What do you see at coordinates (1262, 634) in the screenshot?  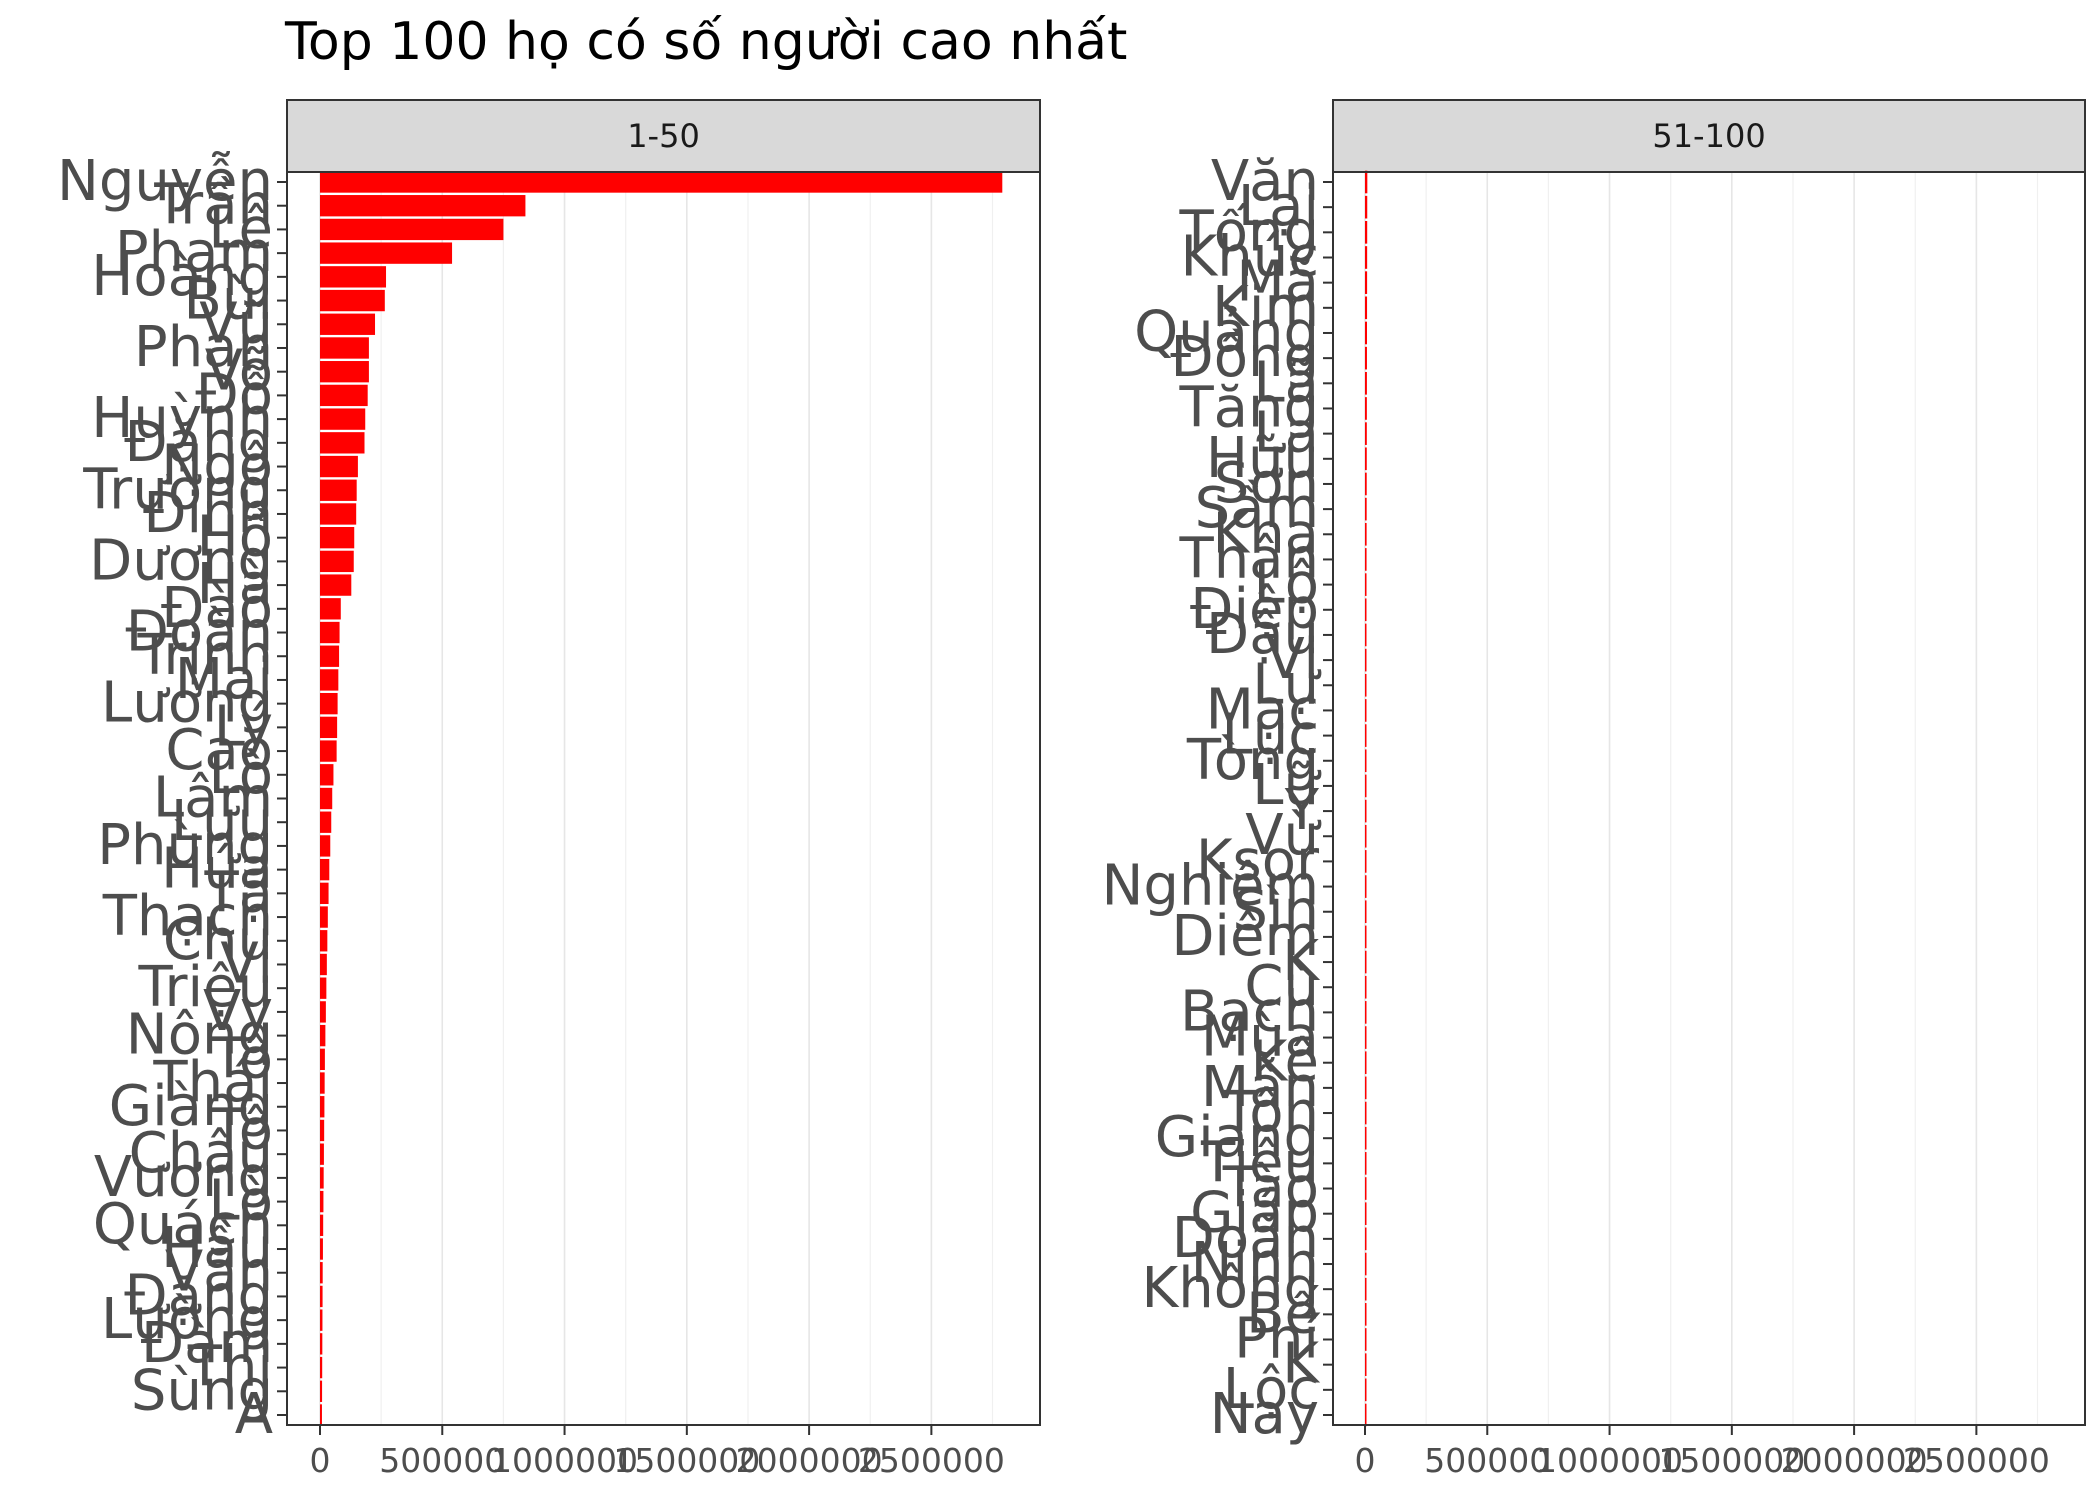 I see `y-tick-label: Đậu` at bounding box center [1262, 634].